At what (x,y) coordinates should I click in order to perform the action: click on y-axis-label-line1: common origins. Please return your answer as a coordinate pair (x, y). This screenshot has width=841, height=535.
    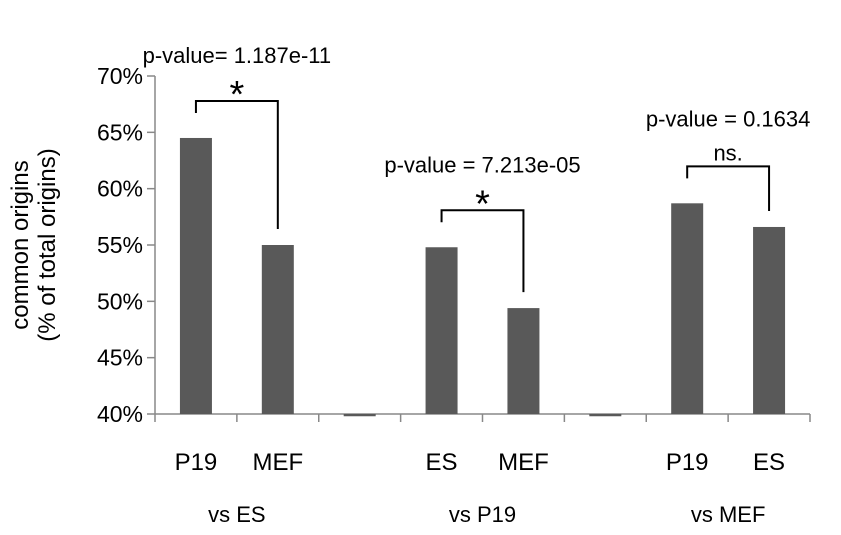
    Looking at the image, I should click on (20, 244).